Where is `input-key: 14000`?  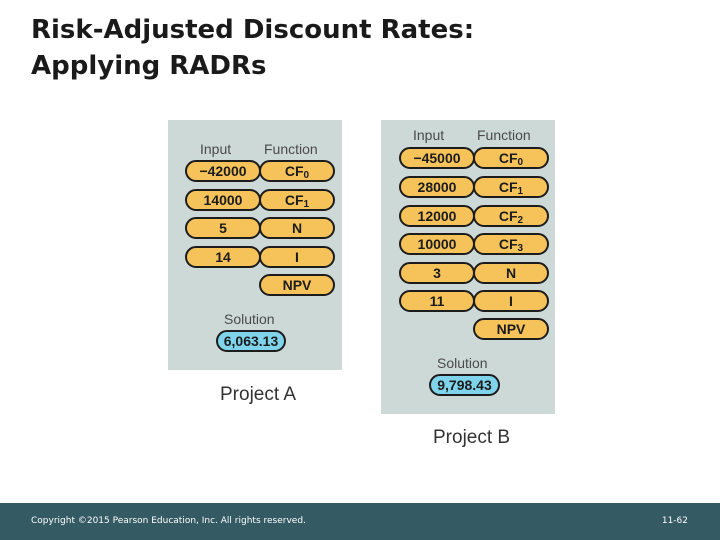
input-key: 14000 is located at coordinates (223, 200).